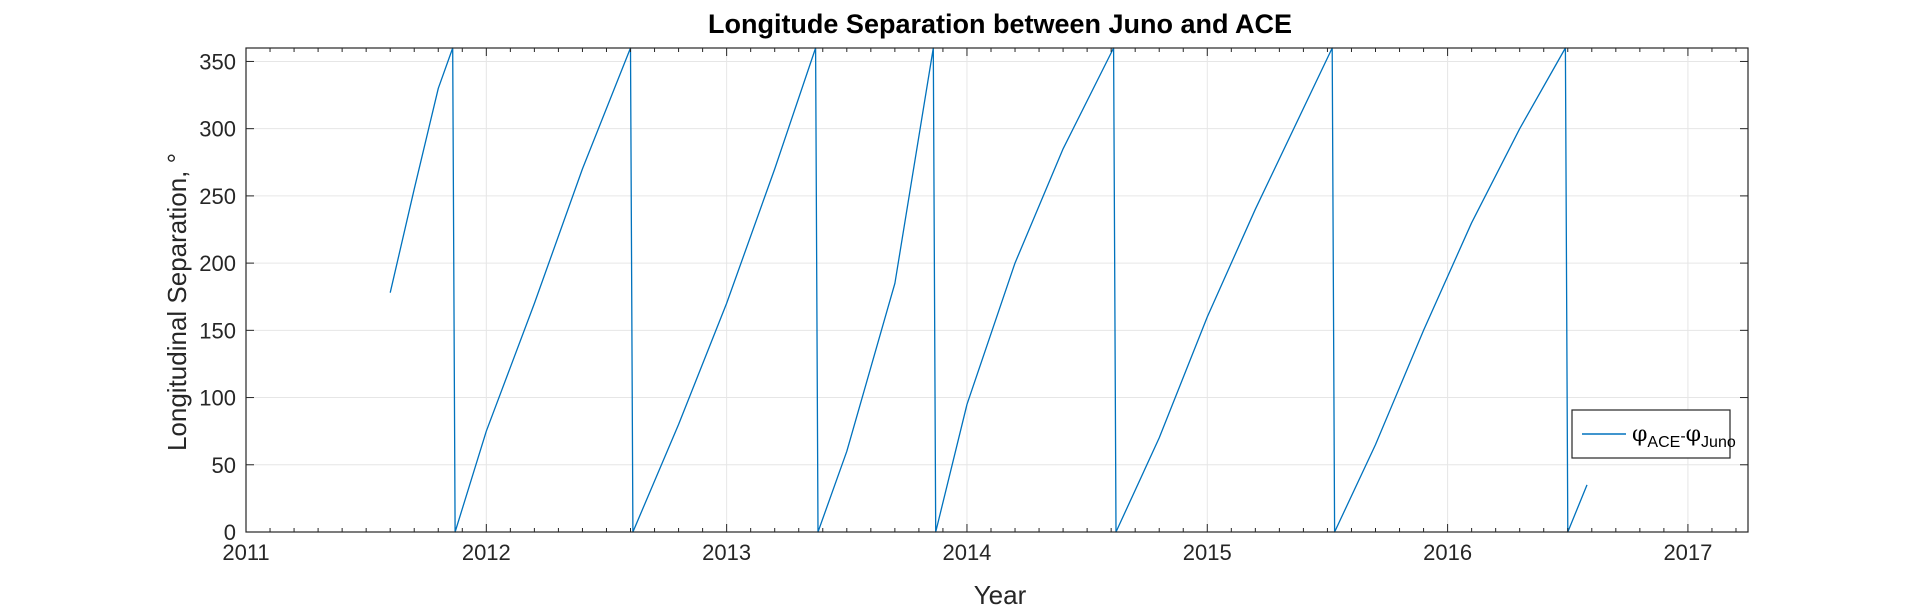  I want to click on legend-sub-juno: Juno, so click(1718, 442).